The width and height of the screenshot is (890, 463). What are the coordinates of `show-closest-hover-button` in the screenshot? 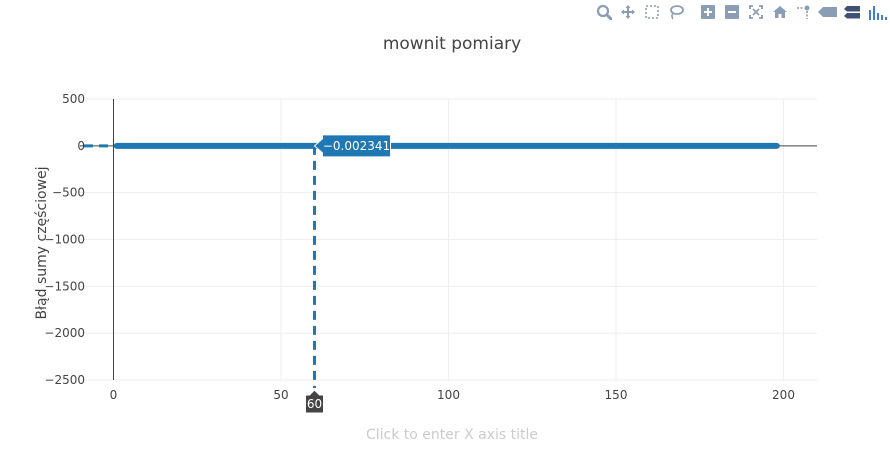 It's located at (828, 12).